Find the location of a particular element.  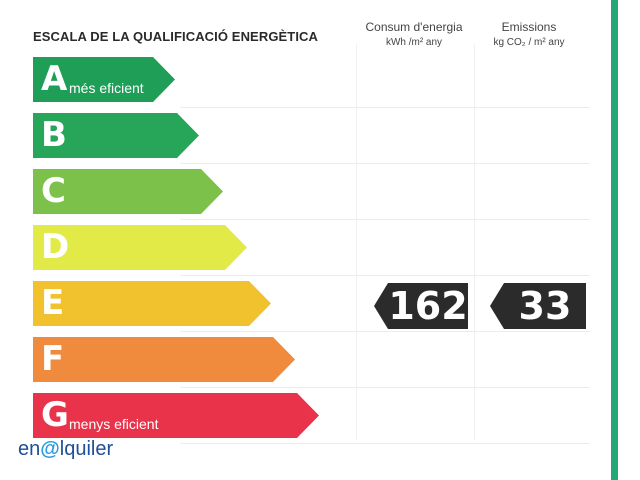

energy-value-arrow: 162 is located at coordinates (421, 306).